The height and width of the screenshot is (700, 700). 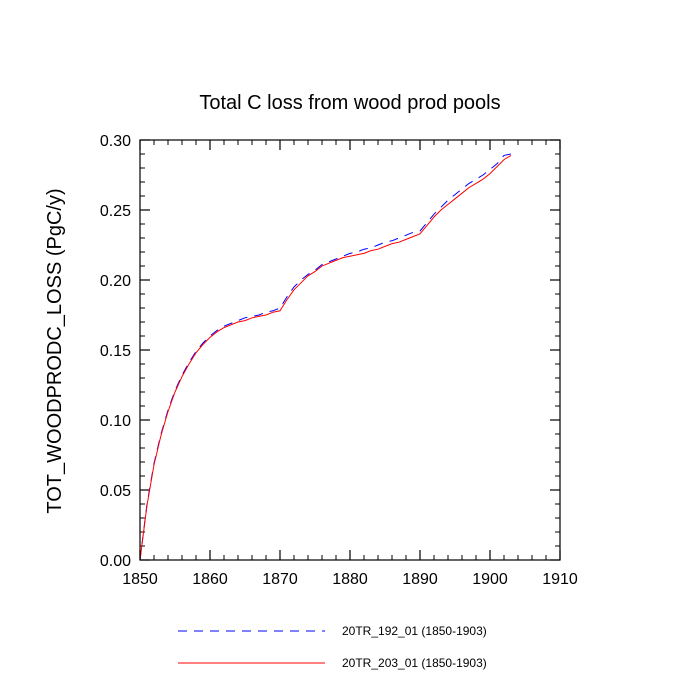 I want to click on y-tick-label: 0.15, so click(x=115, y=351).